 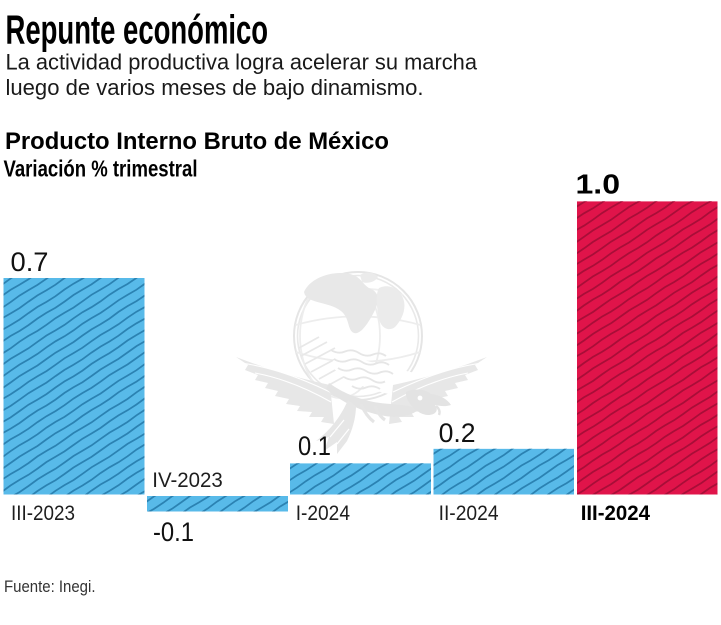 I want to click on svg-text: II-2024, so click(x=469, y=513).